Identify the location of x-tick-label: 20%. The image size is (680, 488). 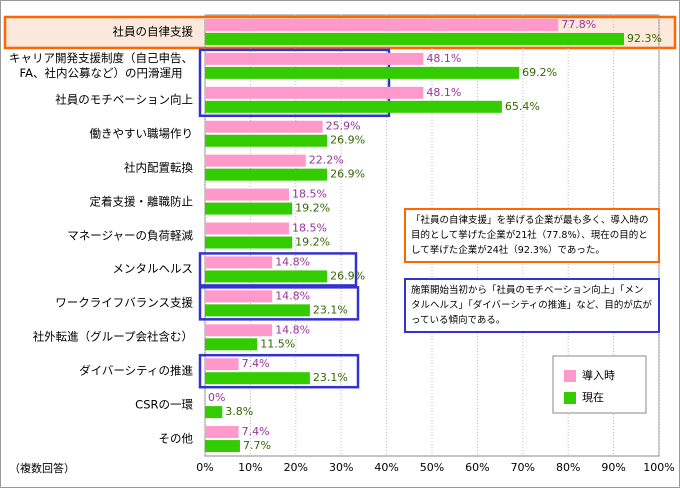
(296, 467).